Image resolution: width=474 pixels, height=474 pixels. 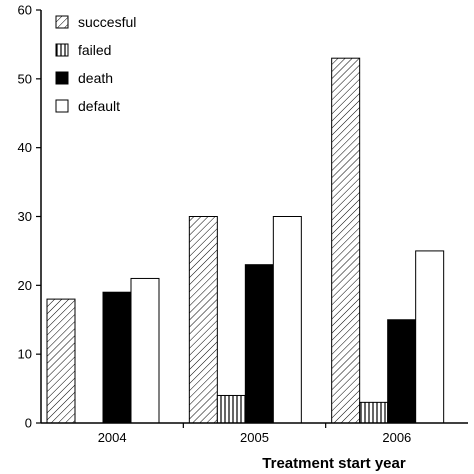 What do you see at coordinates (402, 371) in the screenshot?
I see `bar-death-2006` at bounding box center [402, 371].